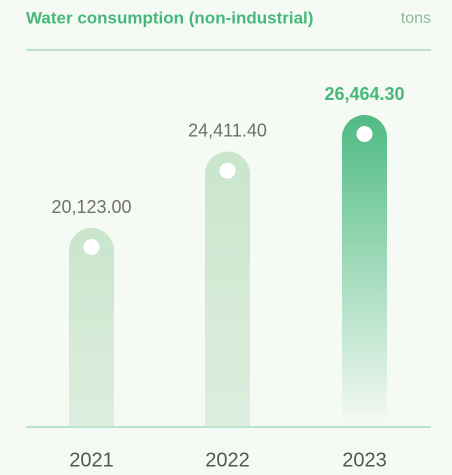 This screenshot has width=452, height=475. What do you see at coordinates (416, 18) in the screenshot?
I see `unit-label: tons` at bounding box center [416, 18].